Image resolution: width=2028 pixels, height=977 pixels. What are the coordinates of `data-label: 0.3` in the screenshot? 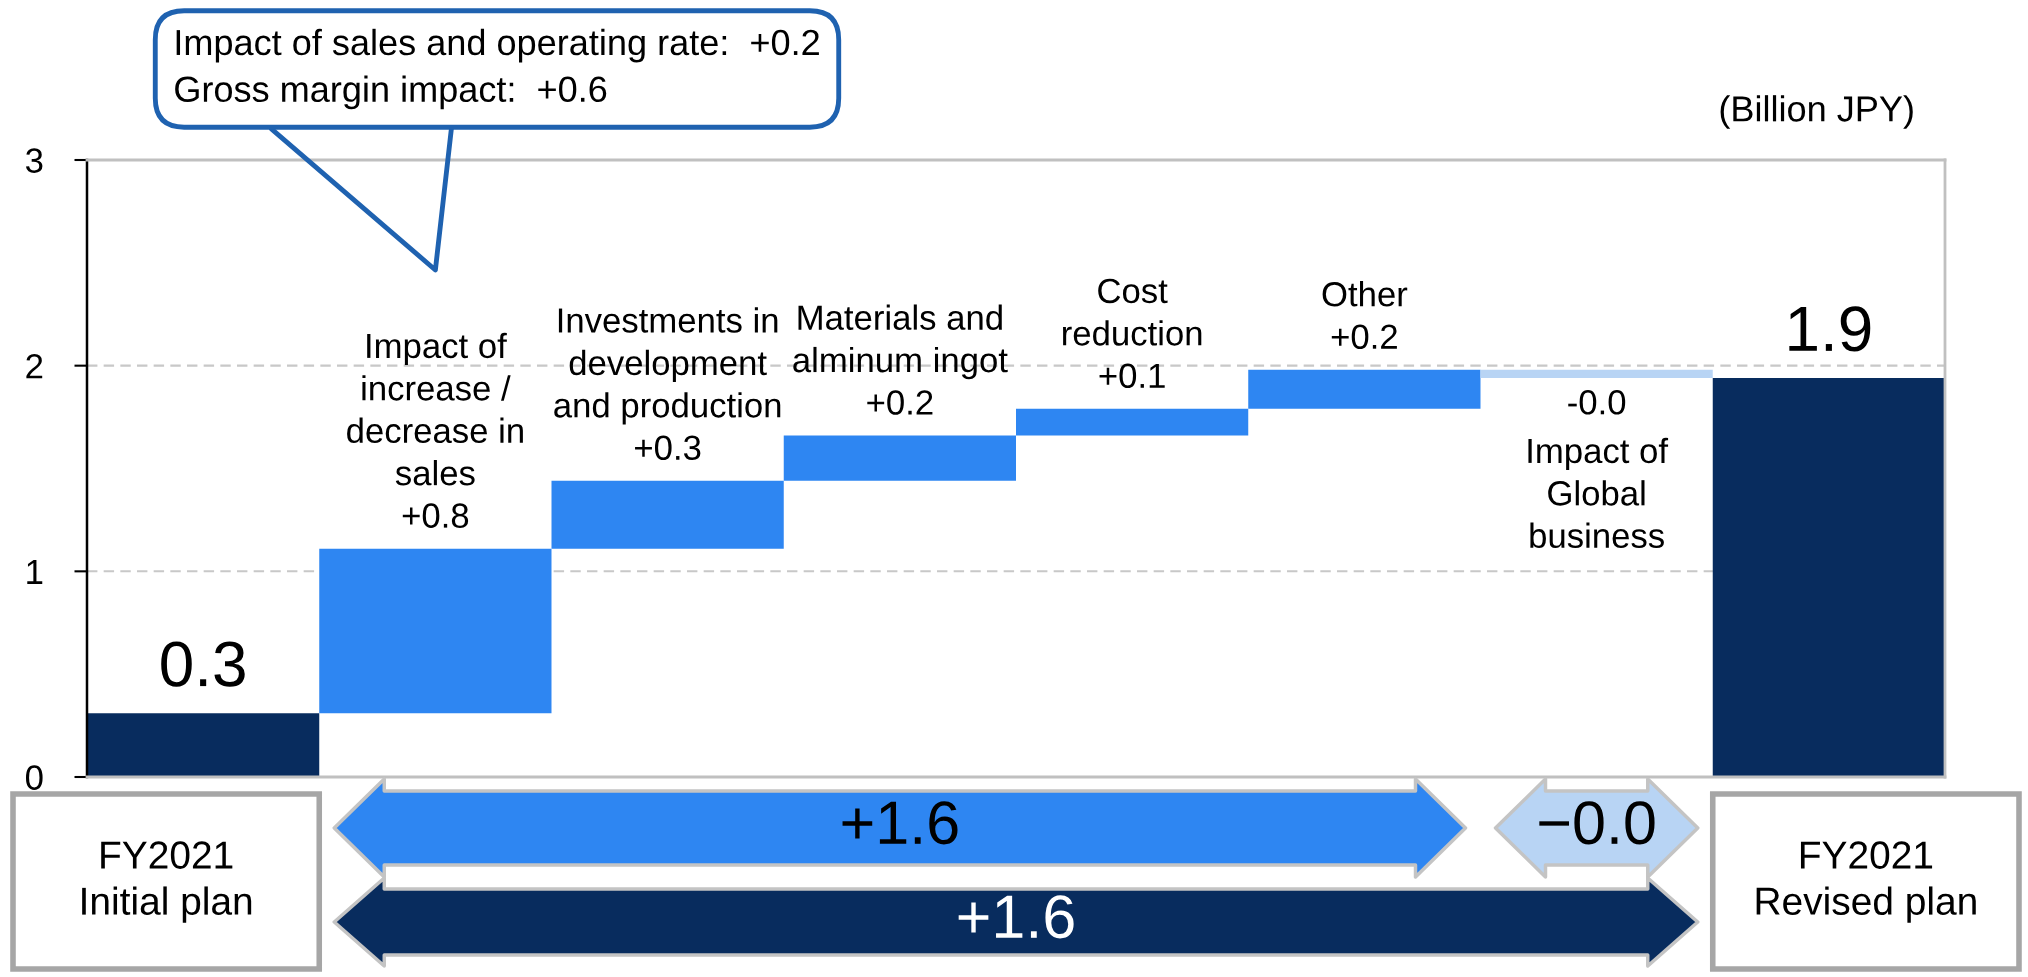 It's located at (203, 664).